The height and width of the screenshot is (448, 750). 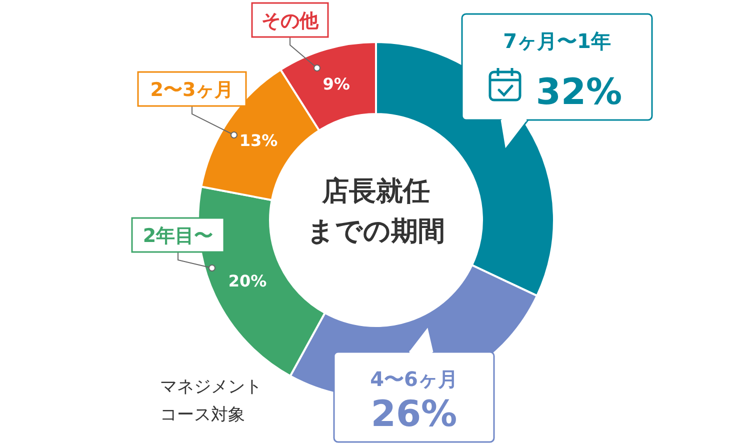 I want to click on slice-label: 2年目〜, so click(x=178, y=236).